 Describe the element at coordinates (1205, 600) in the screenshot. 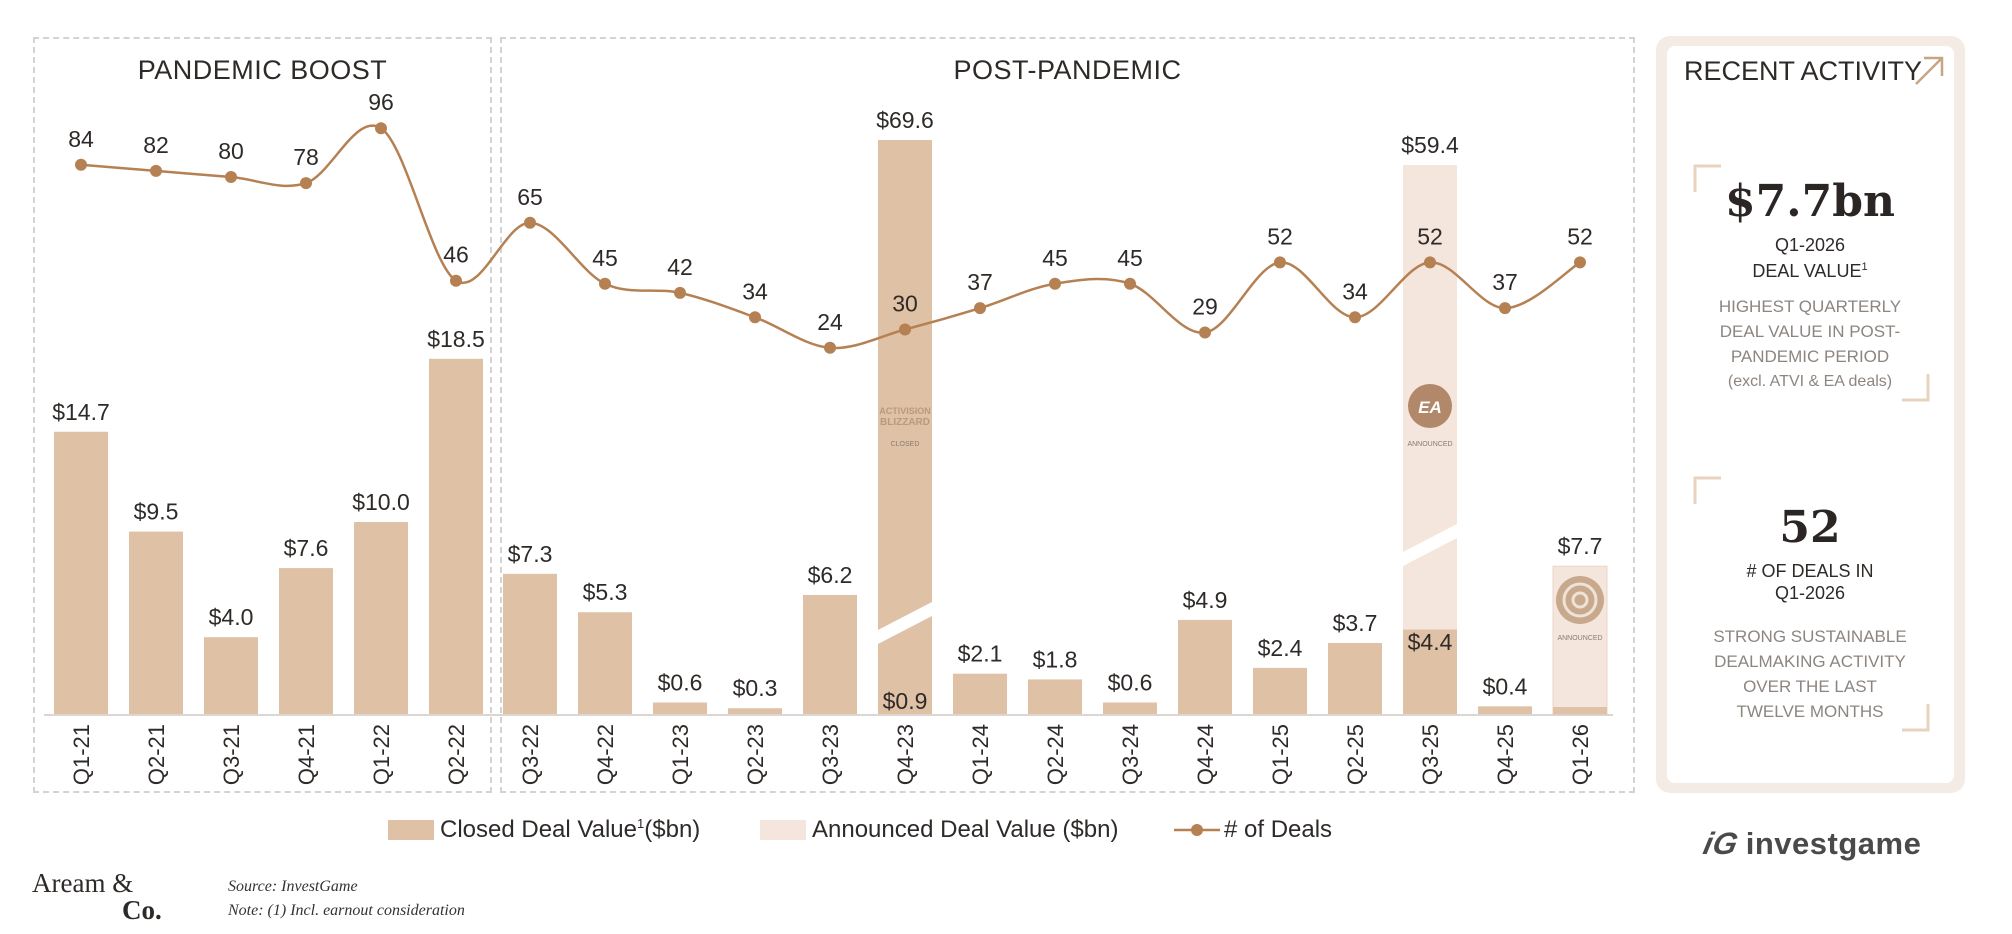

I see `bar-value-label: $4.9` at that location.